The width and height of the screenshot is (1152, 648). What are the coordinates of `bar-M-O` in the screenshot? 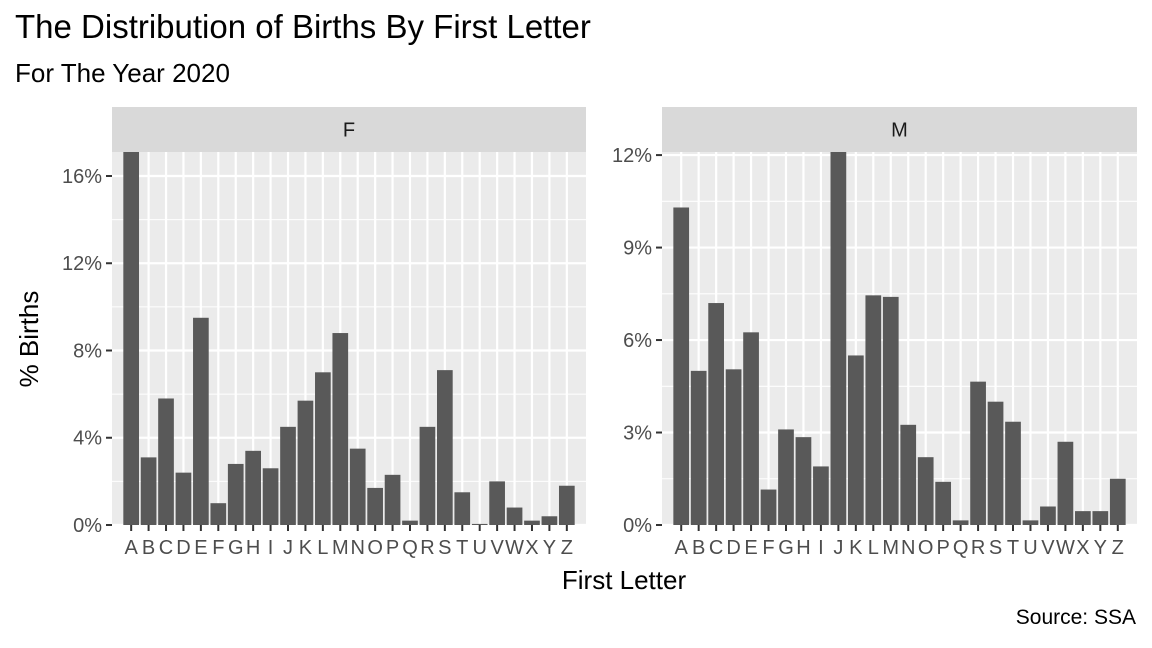 It's located at (925, 491).